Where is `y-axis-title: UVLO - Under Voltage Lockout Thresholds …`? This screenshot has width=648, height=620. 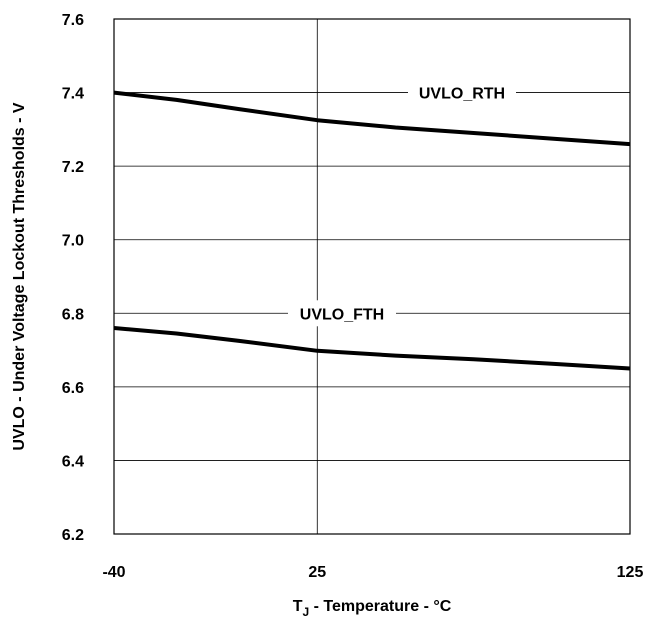 y-axis-title: UVLO - Under Voltage Lockout Thresholds … is located at coordinates (19, 276).